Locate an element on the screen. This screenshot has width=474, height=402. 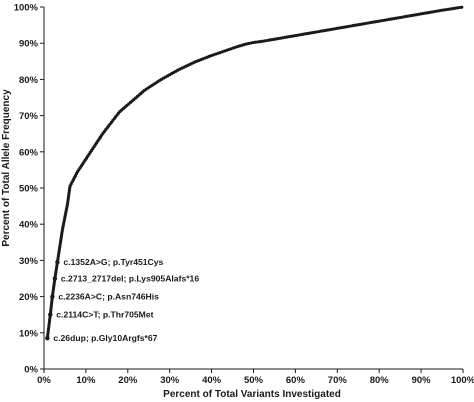
x-tick-label: 100% is located at coordinates (462, 380).